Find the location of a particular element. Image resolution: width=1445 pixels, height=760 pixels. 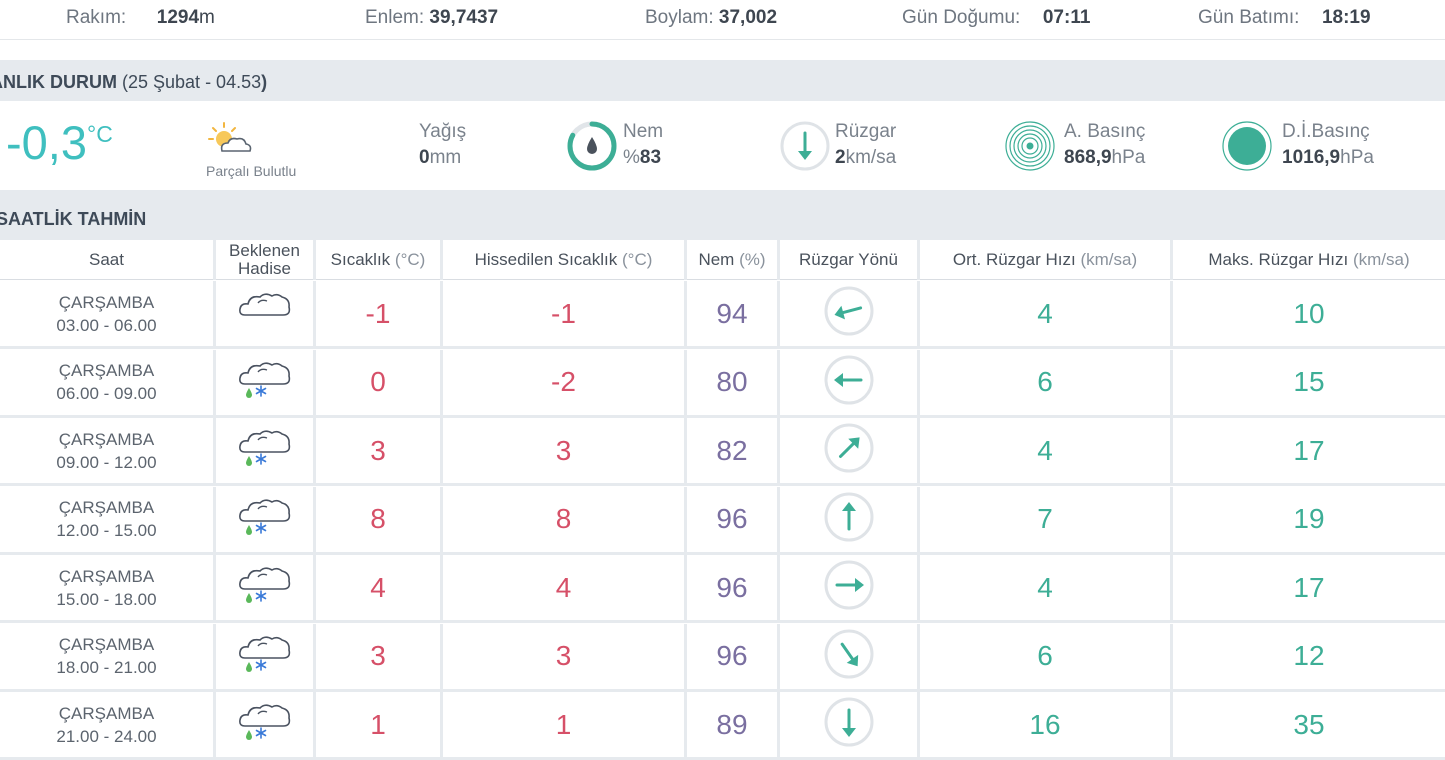

temp-cell: 0 is located at coordinates (379, 382).